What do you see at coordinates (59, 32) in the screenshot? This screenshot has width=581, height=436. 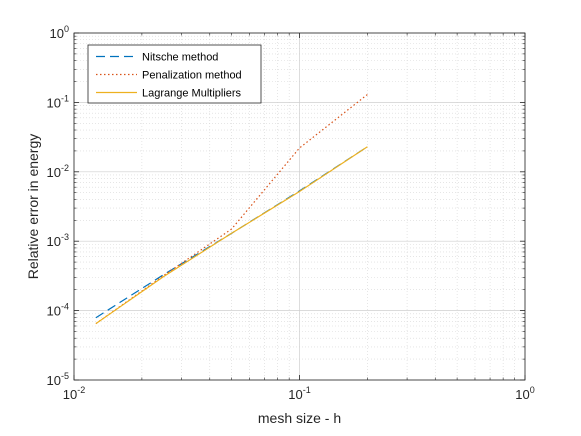 I see `y-tick-label: 10⁰` at bounding box center [59, 32].